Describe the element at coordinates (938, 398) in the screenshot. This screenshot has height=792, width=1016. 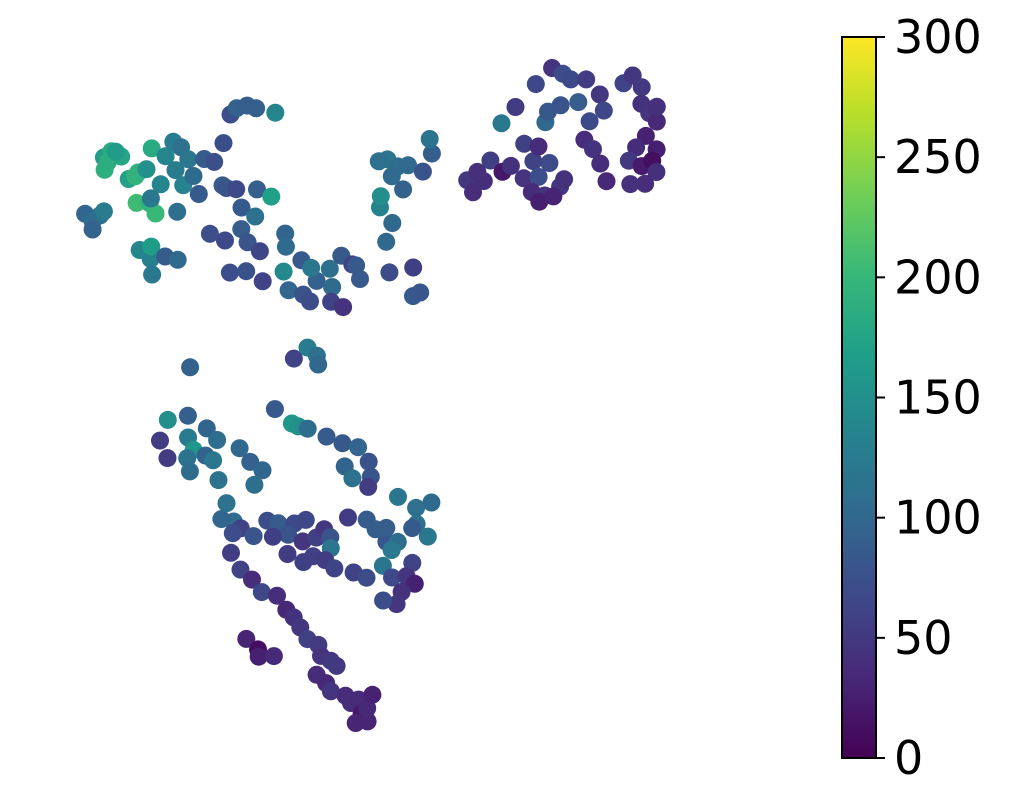
I see `colorbar-tick-label: 150` at that location.